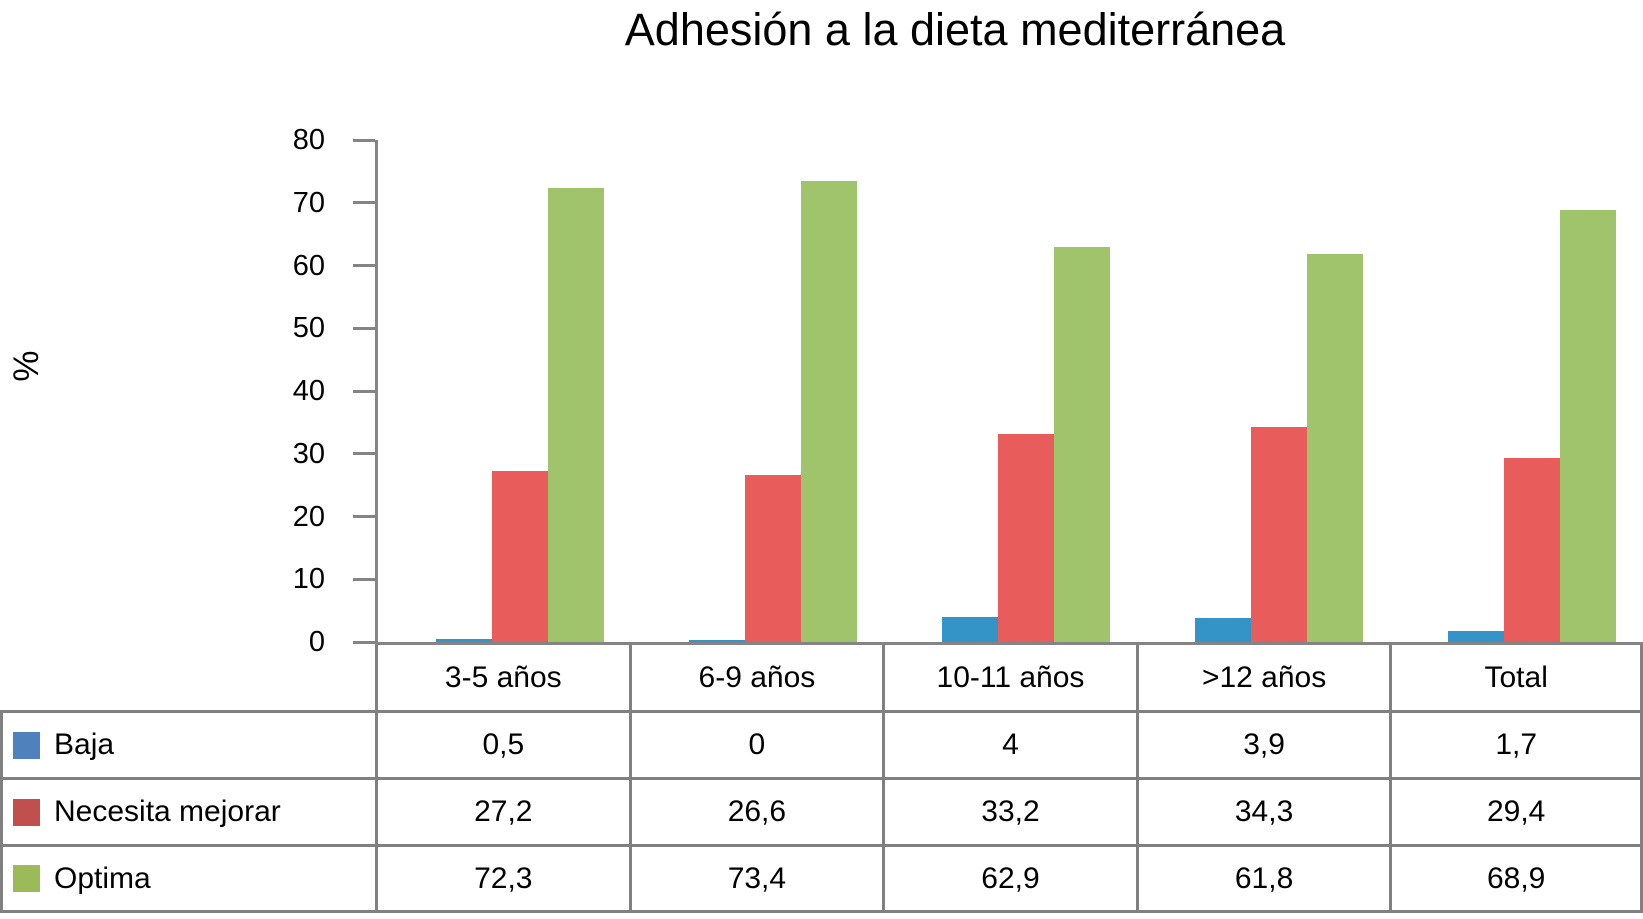 The width and height of the screenshot is (1643, 919). What do you see at coordinates (26, 366) in the screenshot?
I see `y-axis-label: %` at bounding box center [26, 366].